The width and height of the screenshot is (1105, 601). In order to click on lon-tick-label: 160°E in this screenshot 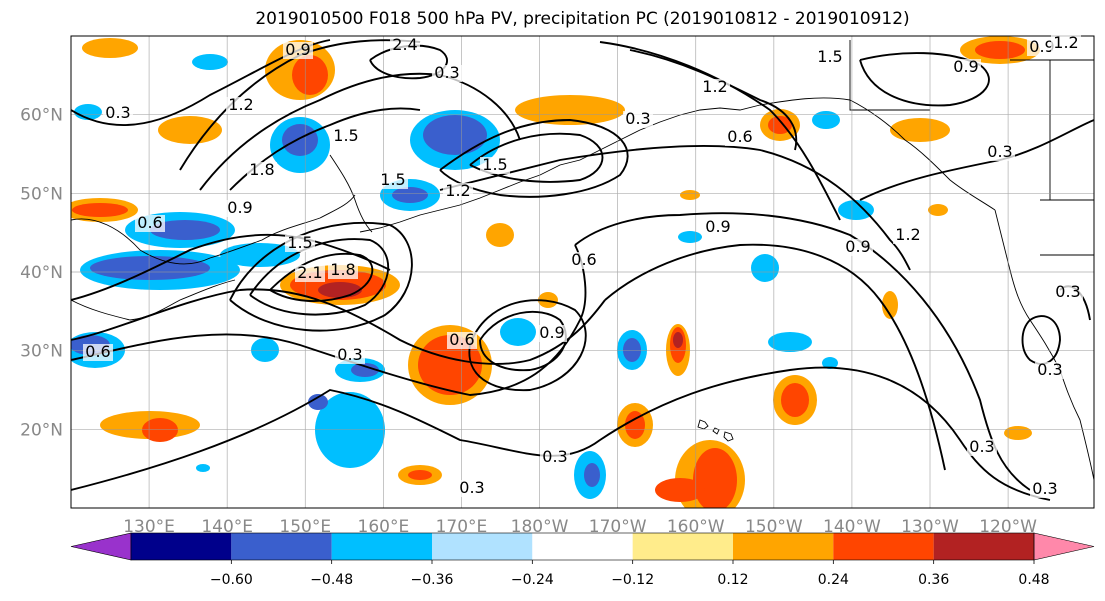, I will do `click(384, 527)`.